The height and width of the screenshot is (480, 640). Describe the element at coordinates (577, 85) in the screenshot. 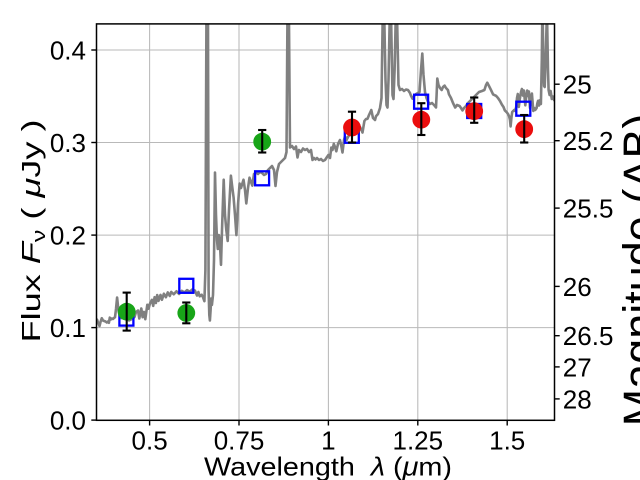

I see `svg-text: 25` at that location.